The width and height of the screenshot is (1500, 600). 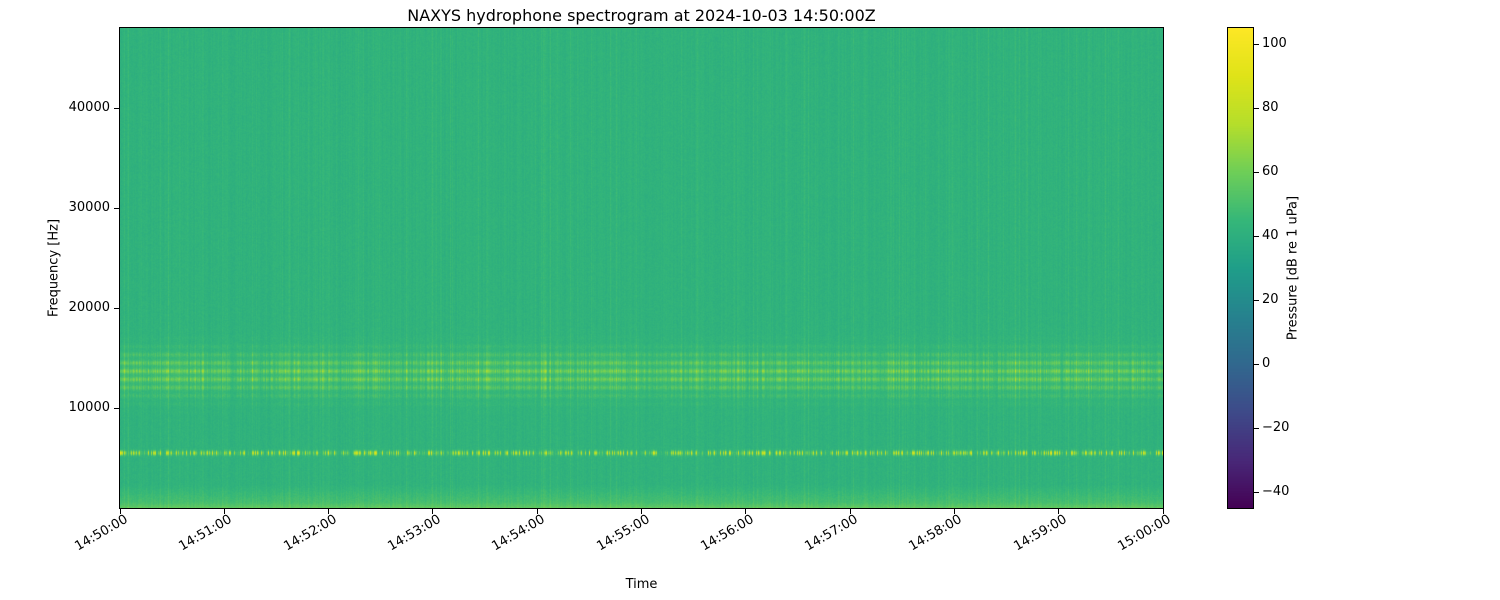 I want to click on y-tick-label: 20000, so click(x=89, y=307).